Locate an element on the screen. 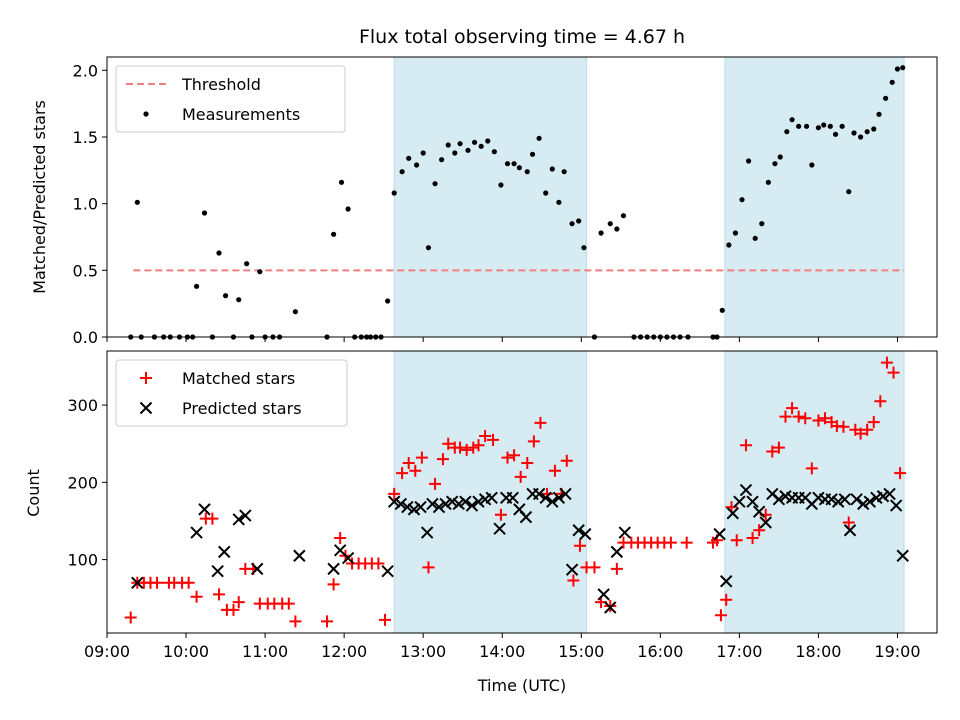  y-tick-label: 0.0 is located at coordinates (85, 337).